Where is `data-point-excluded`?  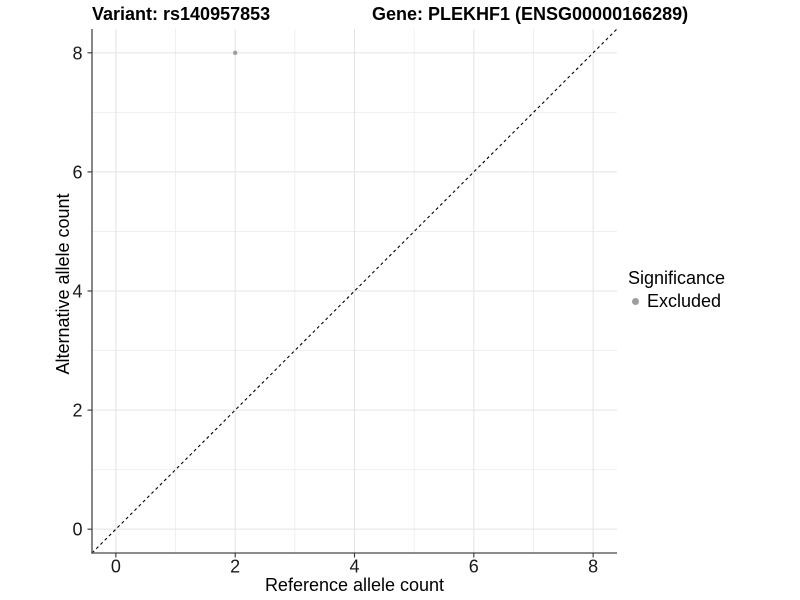 data-point-excluded is located at coordinates (235, 53).